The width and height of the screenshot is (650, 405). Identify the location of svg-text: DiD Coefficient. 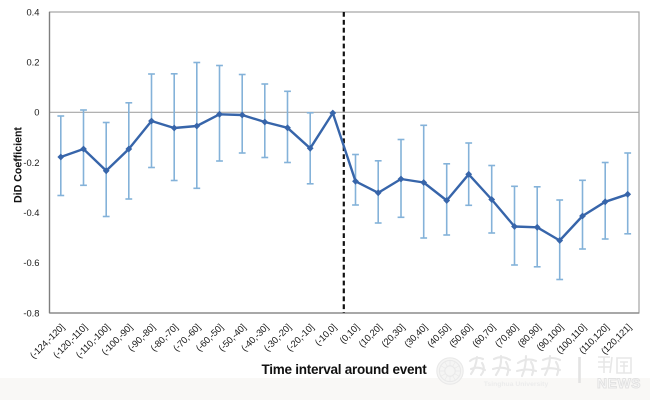
(19, 165).